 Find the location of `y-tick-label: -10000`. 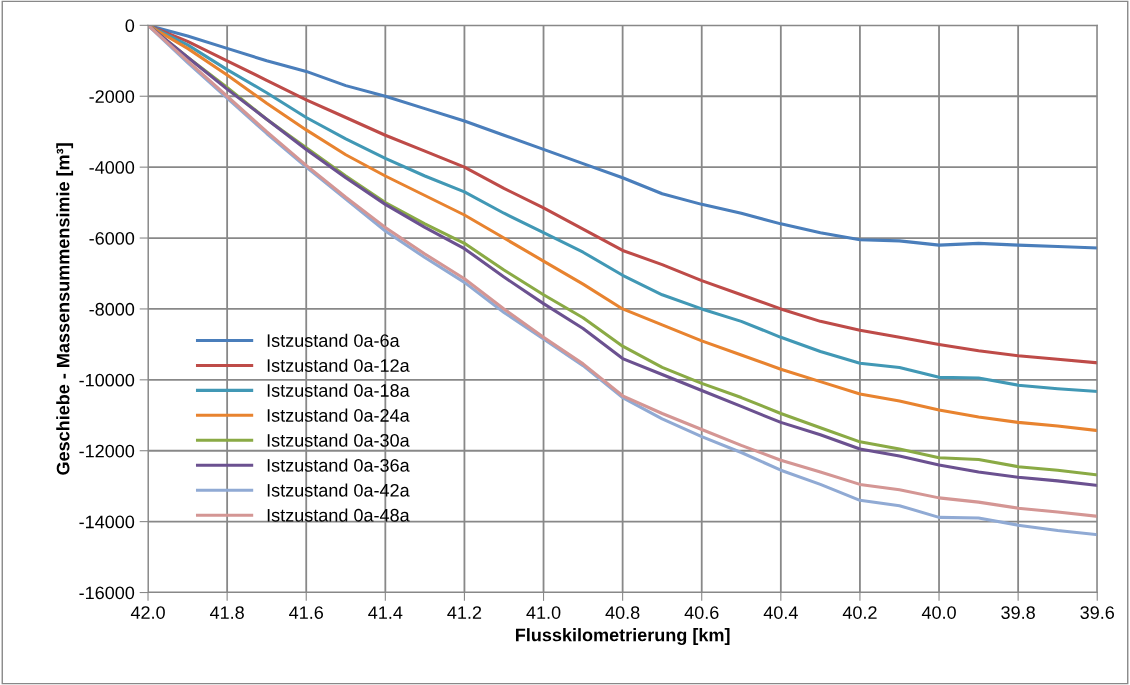

y-tick-label: -10000 is located at coordinates (107, 380).